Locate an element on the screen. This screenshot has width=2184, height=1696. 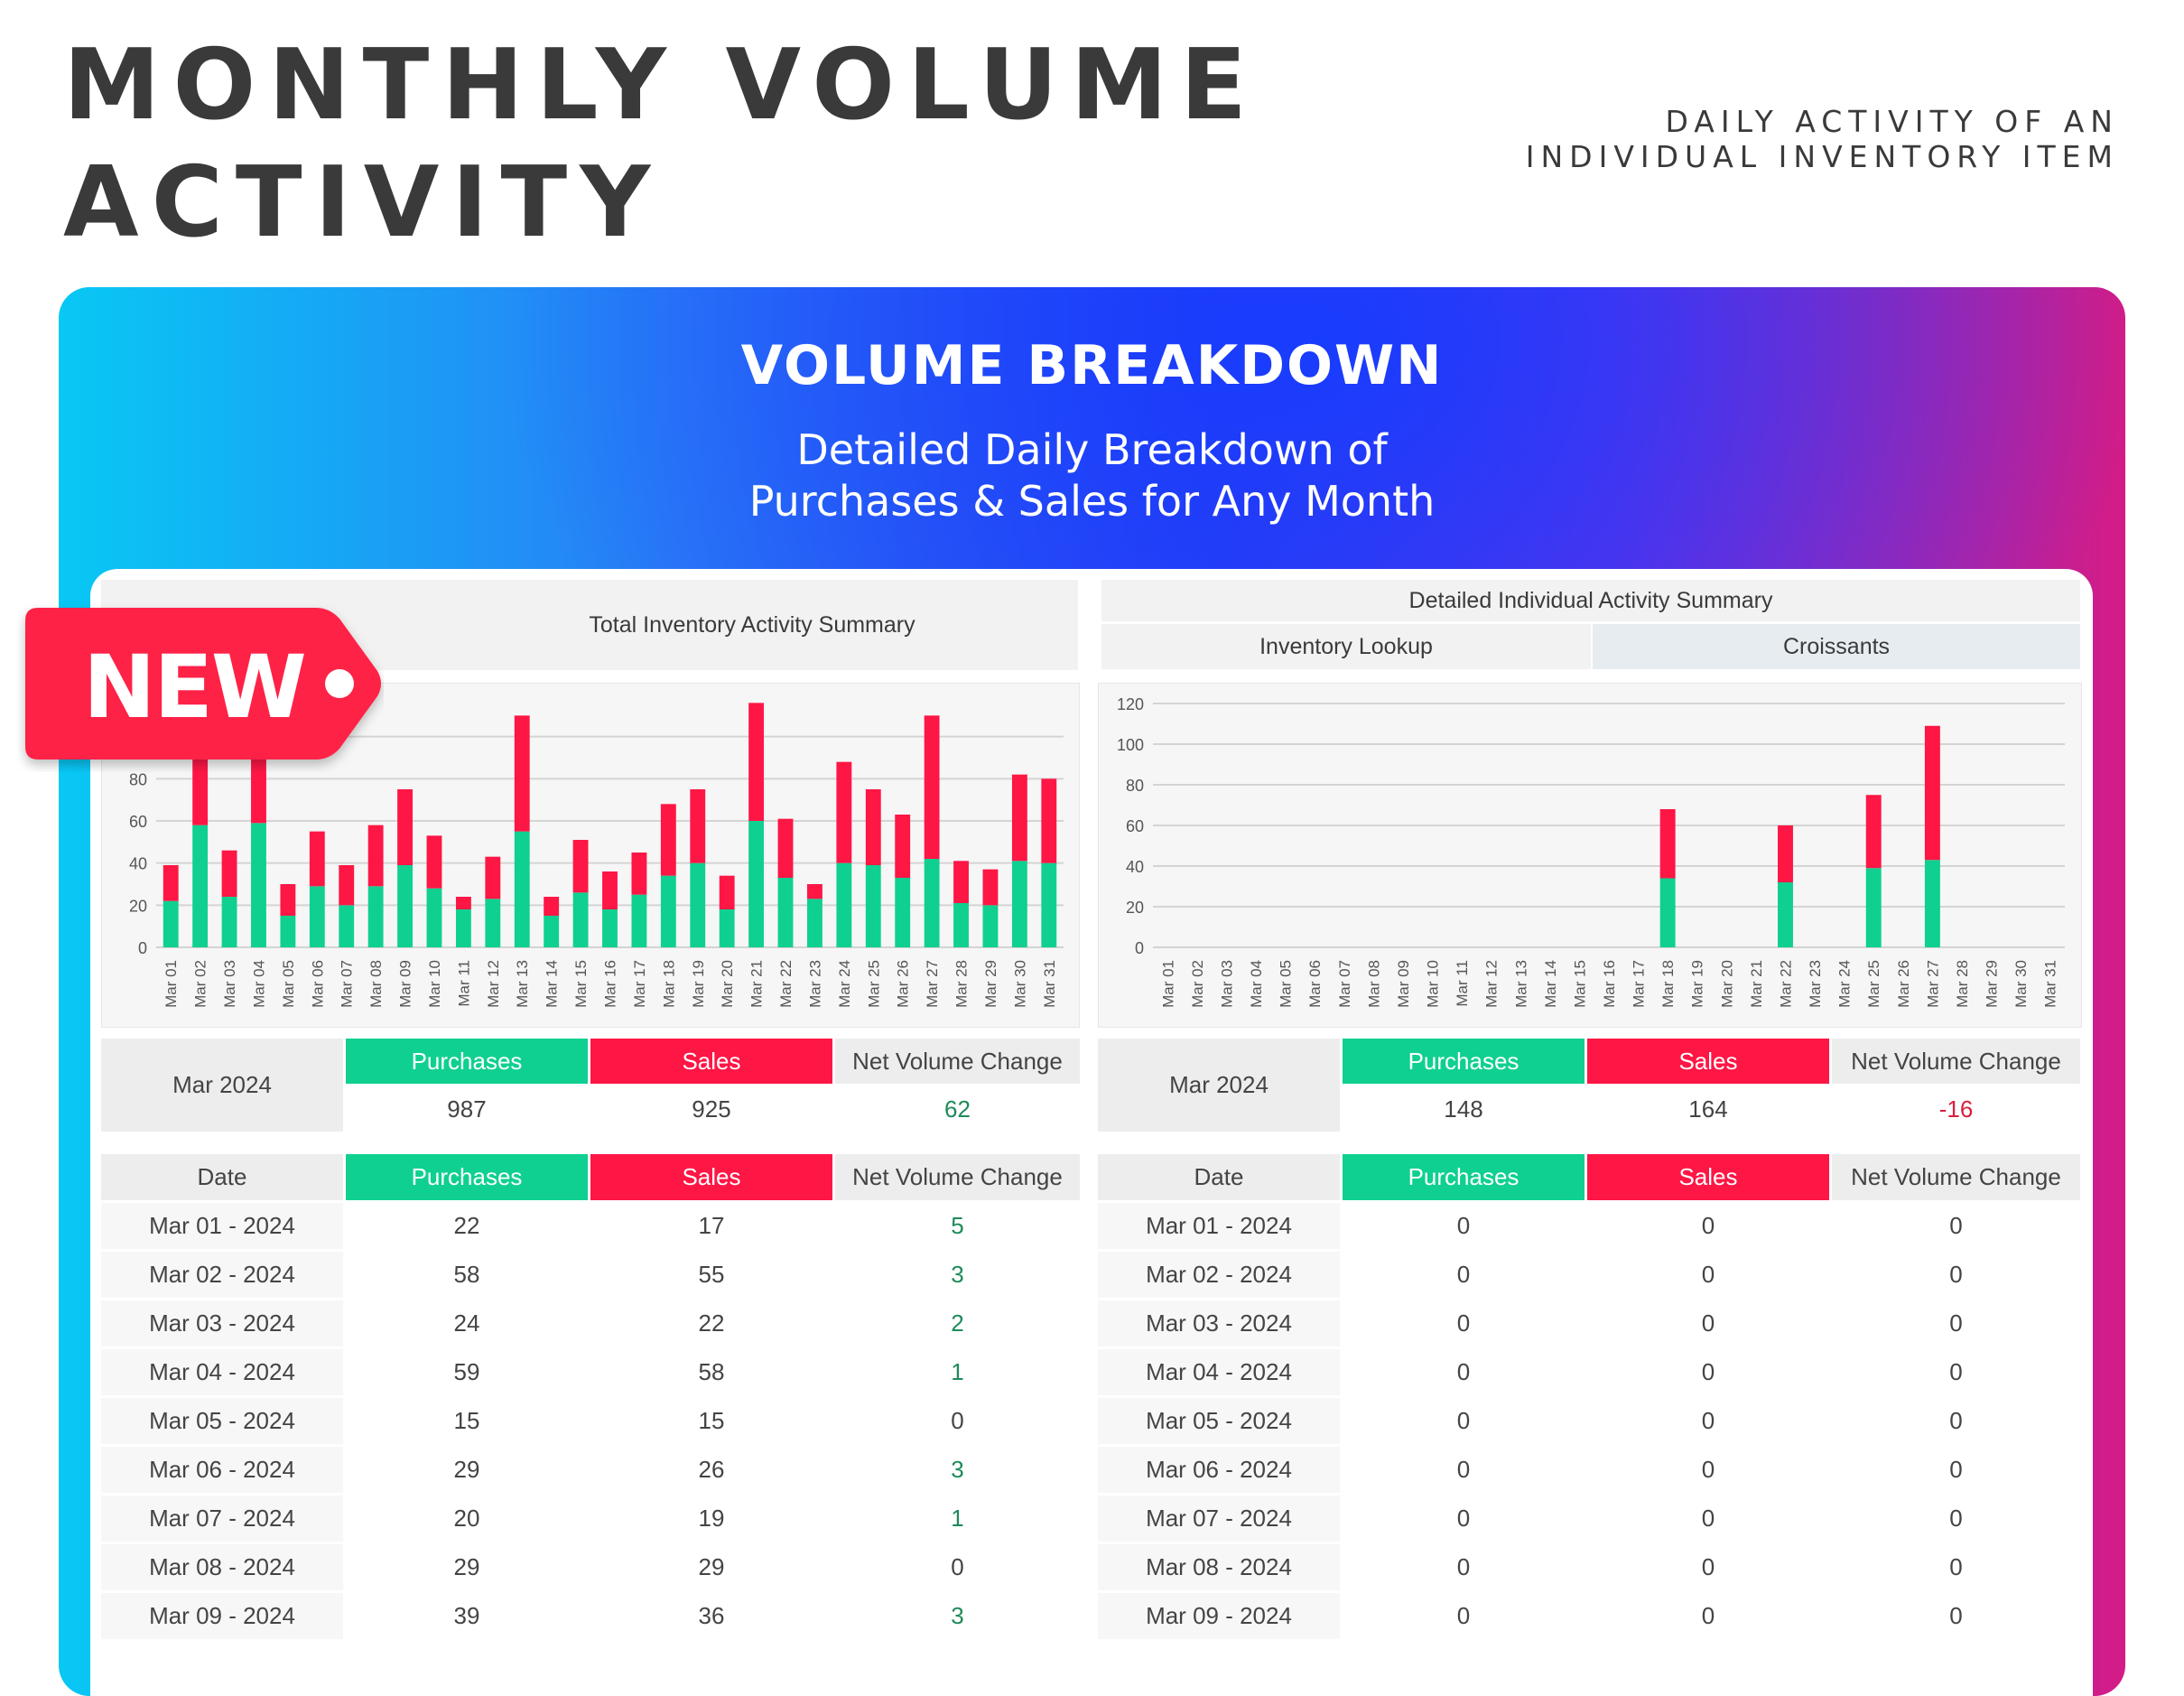
table-row: Mar 06 - 2024 29 26 3 is located at coordinates (590, 1470).